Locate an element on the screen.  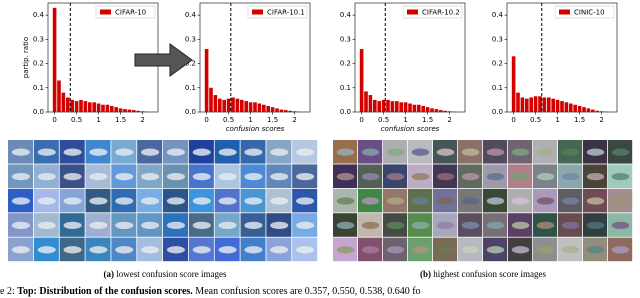
chart: 0.0 0.1 0.2 0.3 0.4 0 0.5 1 1.5 2 CINIC-10 is located at coordinates (555, 63).